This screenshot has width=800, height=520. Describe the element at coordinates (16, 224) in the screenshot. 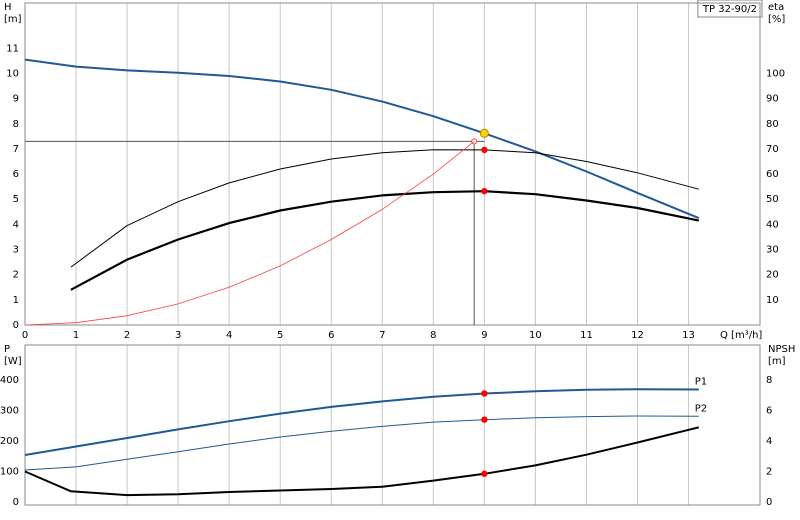

I see `y-tick-label: 4` at that location.